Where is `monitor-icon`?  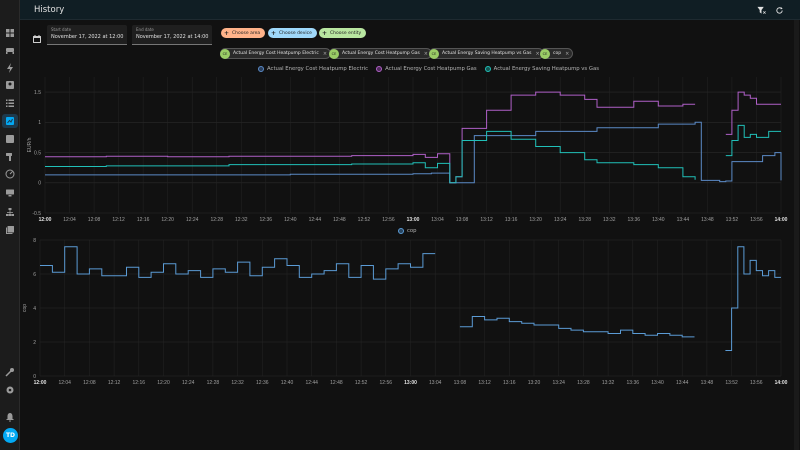 monitor-icon is located at coordinates (10, 193).